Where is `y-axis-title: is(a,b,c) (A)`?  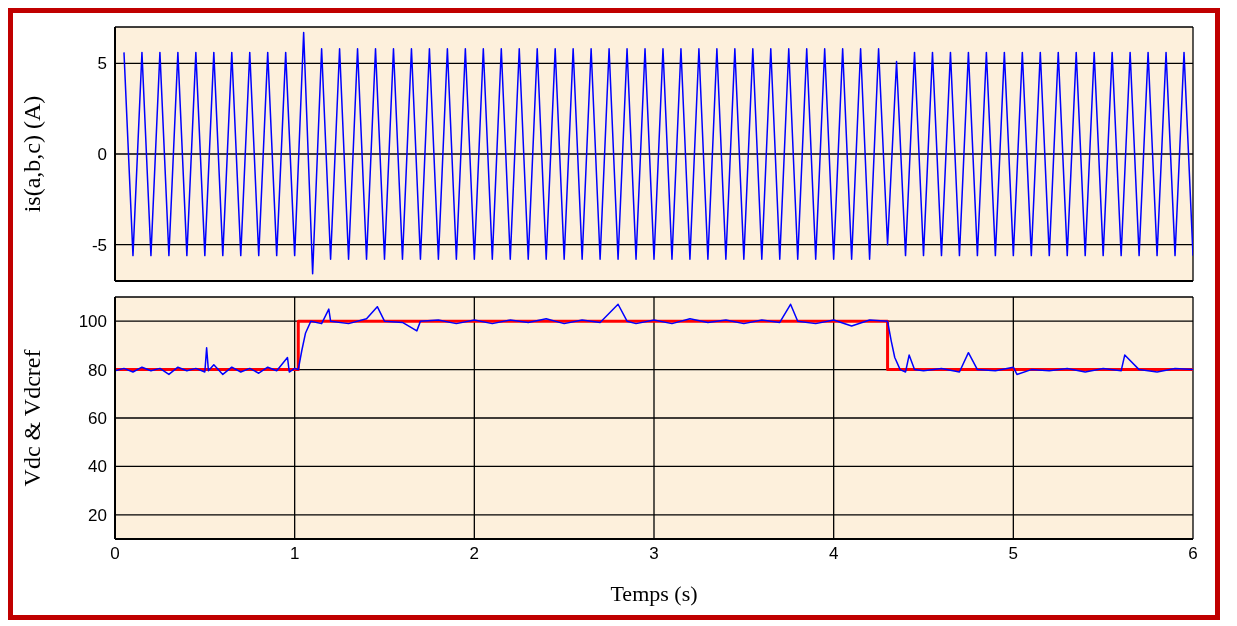 y-axis-title: is(a,b,c) (A) is located at coordinates (31, 154).